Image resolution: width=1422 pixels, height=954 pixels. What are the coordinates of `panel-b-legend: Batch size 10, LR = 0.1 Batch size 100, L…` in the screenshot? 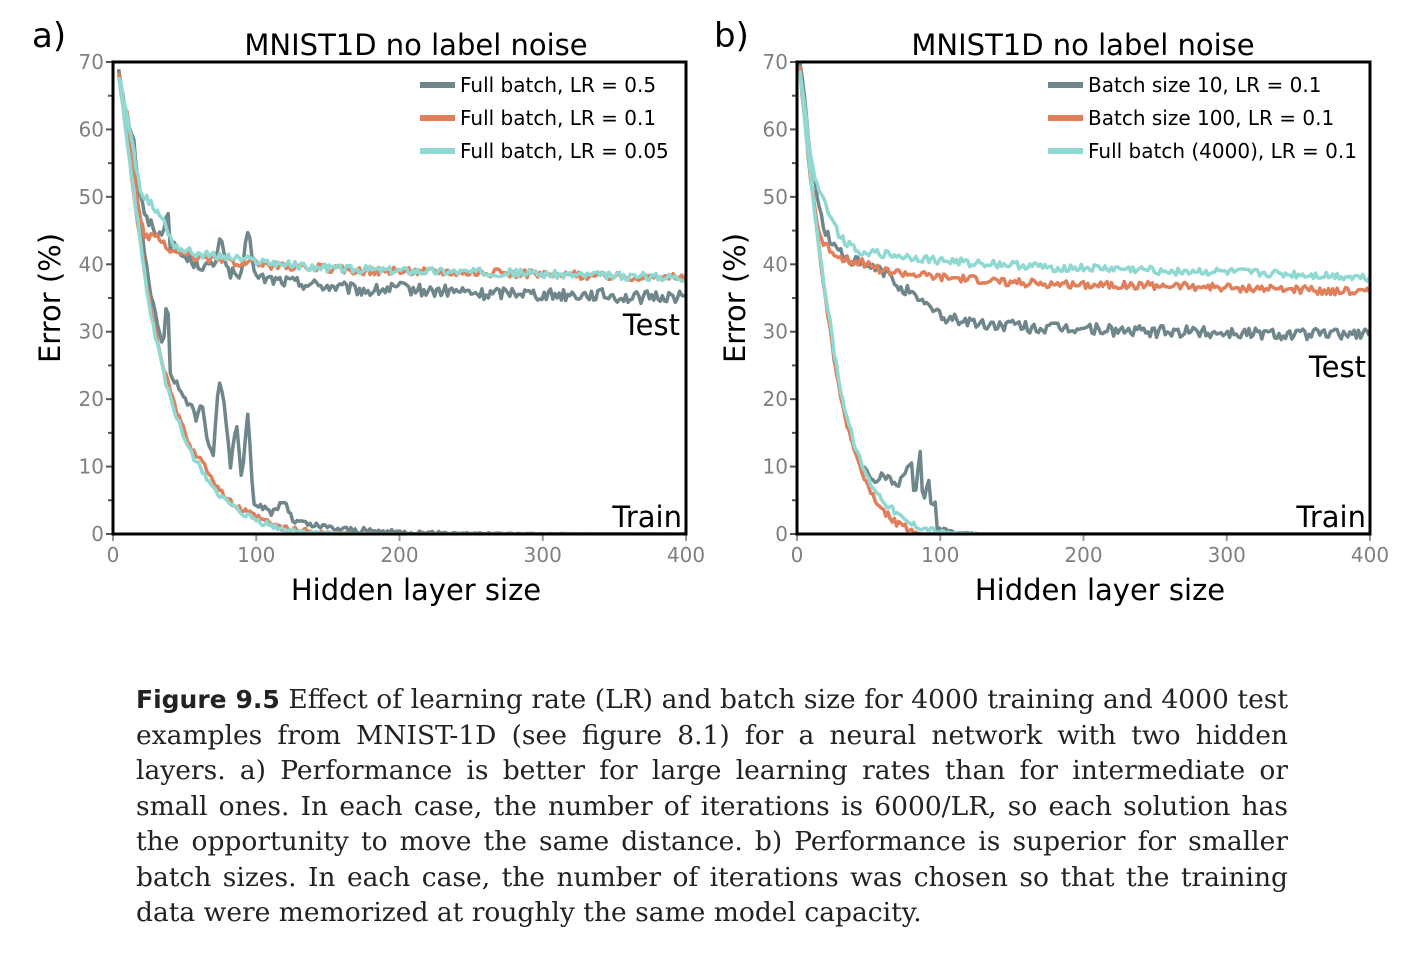 It's located at (1202, 118).